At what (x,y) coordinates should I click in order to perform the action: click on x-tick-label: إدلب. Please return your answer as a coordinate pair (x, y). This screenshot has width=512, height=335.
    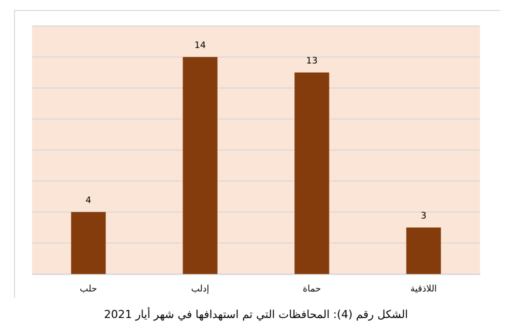
    Looking at the image, I should click on (200, 289).